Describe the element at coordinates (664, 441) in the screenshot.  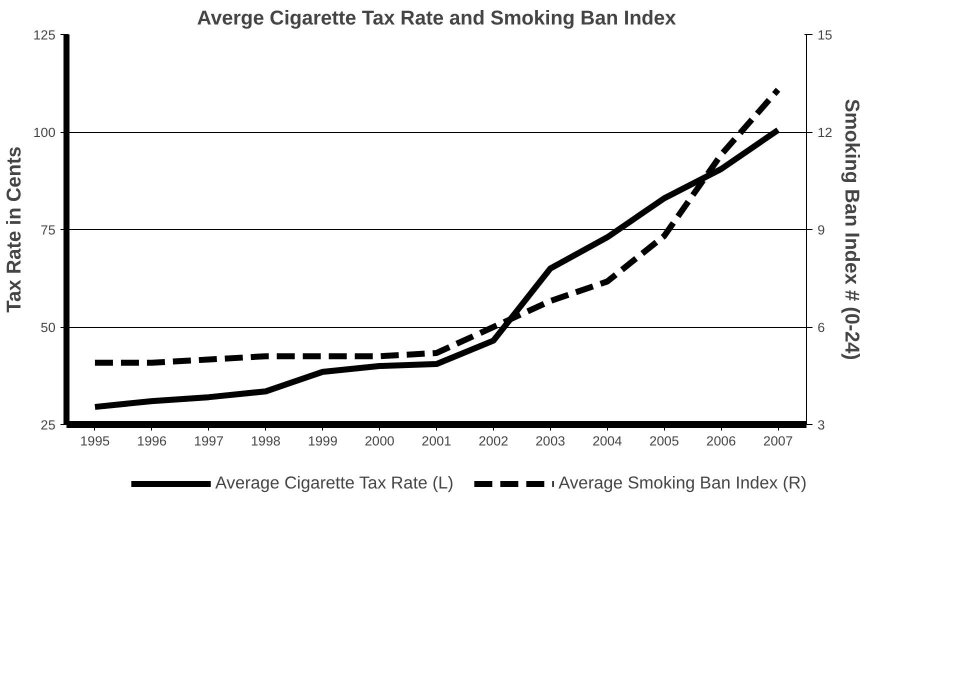
I see `x-tick-label: 2005` at that location.